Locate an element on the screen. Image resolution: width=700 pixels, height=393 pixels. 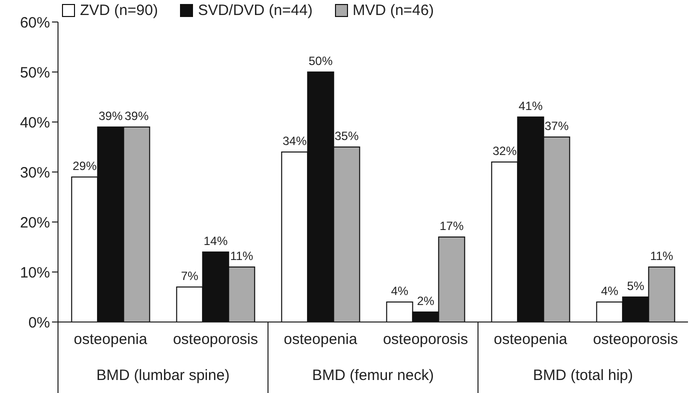
y-tick-label: 40% is located at coordinates (35, 123).